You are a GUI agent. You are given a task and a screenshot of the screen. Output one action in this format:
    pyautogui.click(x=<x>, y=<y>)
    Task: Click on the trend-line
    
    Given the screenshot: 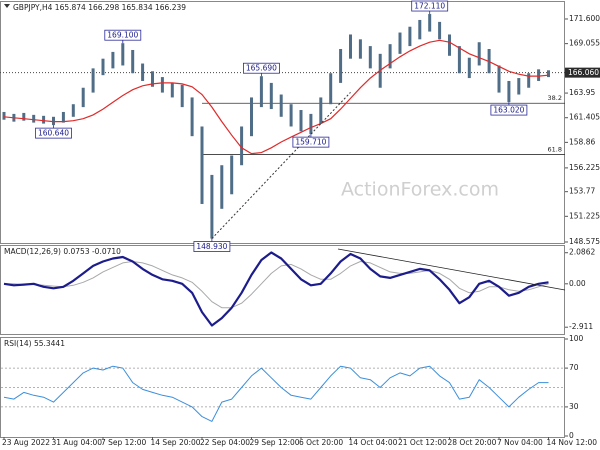 What is the action you would take?
    pyautogui.click(x=281, y=165)
    